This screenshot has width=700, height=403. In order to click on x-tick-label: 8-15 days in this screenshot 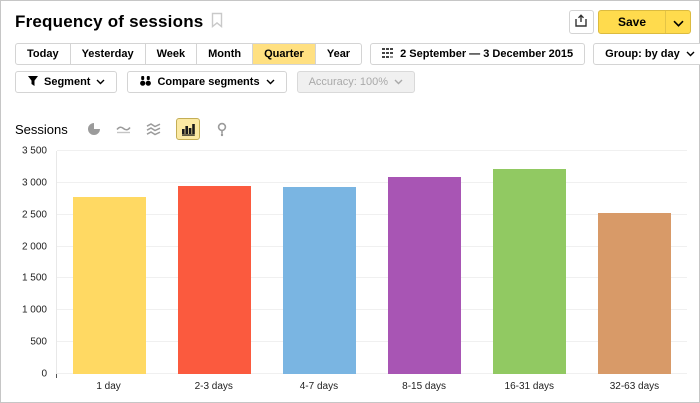, I will do `click(424, 386)`.